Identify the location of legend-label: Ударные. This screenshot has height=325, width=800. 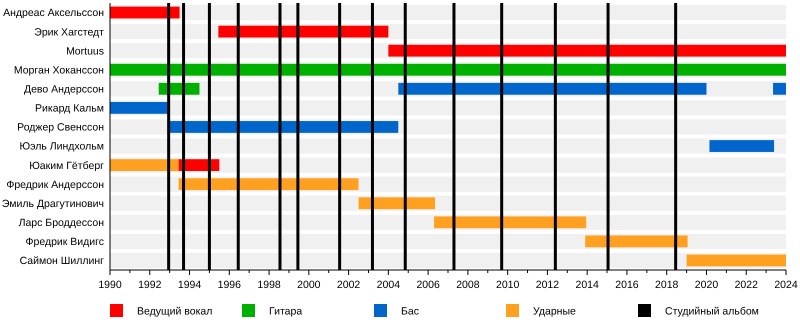
(554, 312).